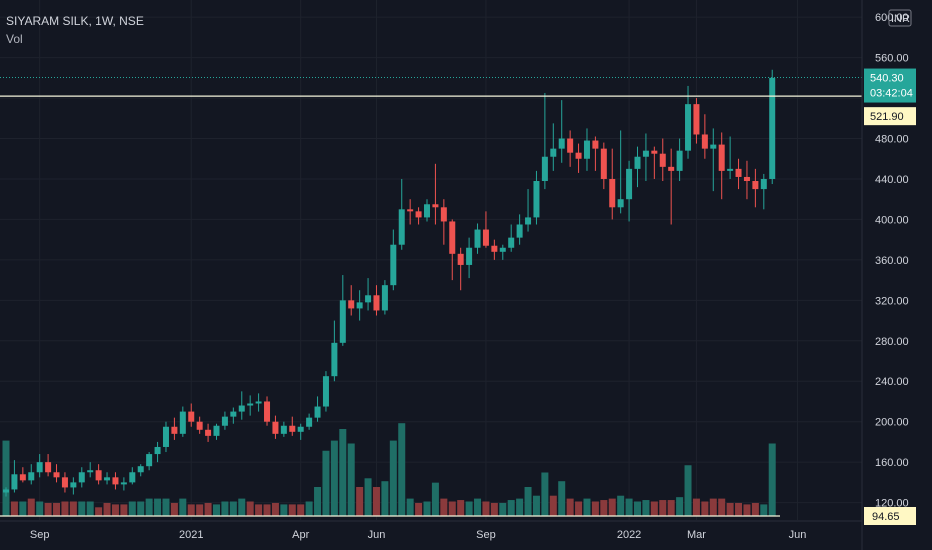 The height and width of the screenshot is (550, 932). Describe the element at coordinates (629, 535) in the screenshot. I see `time-tick-label: 2022` at that location.